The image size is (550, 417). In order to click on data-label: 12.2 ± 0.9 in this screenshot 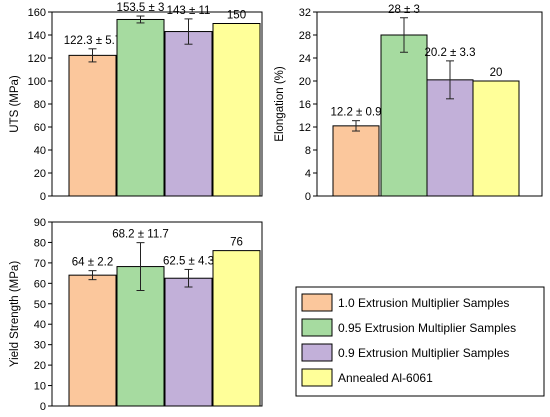, I will do `click(355, 113)`.